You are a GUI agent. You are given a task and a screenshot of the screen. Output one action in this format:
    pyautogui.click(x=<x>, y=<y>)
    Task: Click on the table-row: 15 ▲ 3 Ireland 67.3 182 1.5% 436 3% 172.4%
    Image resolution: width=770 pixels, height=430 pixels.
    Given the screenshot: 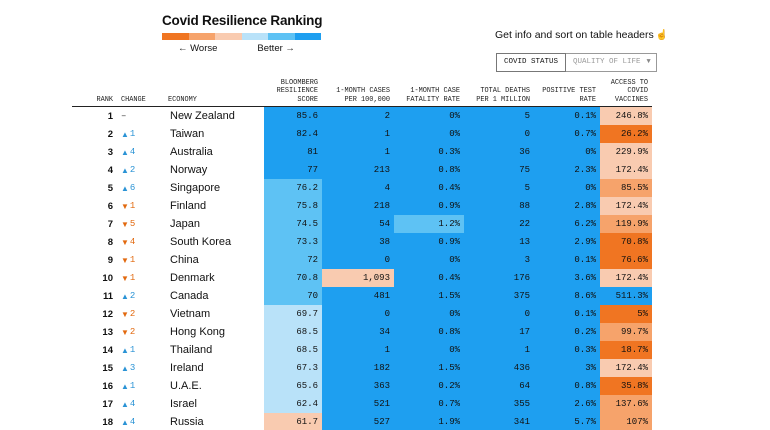 What is the action you would take?
    pyautogui.click(x=362, y=368)
    